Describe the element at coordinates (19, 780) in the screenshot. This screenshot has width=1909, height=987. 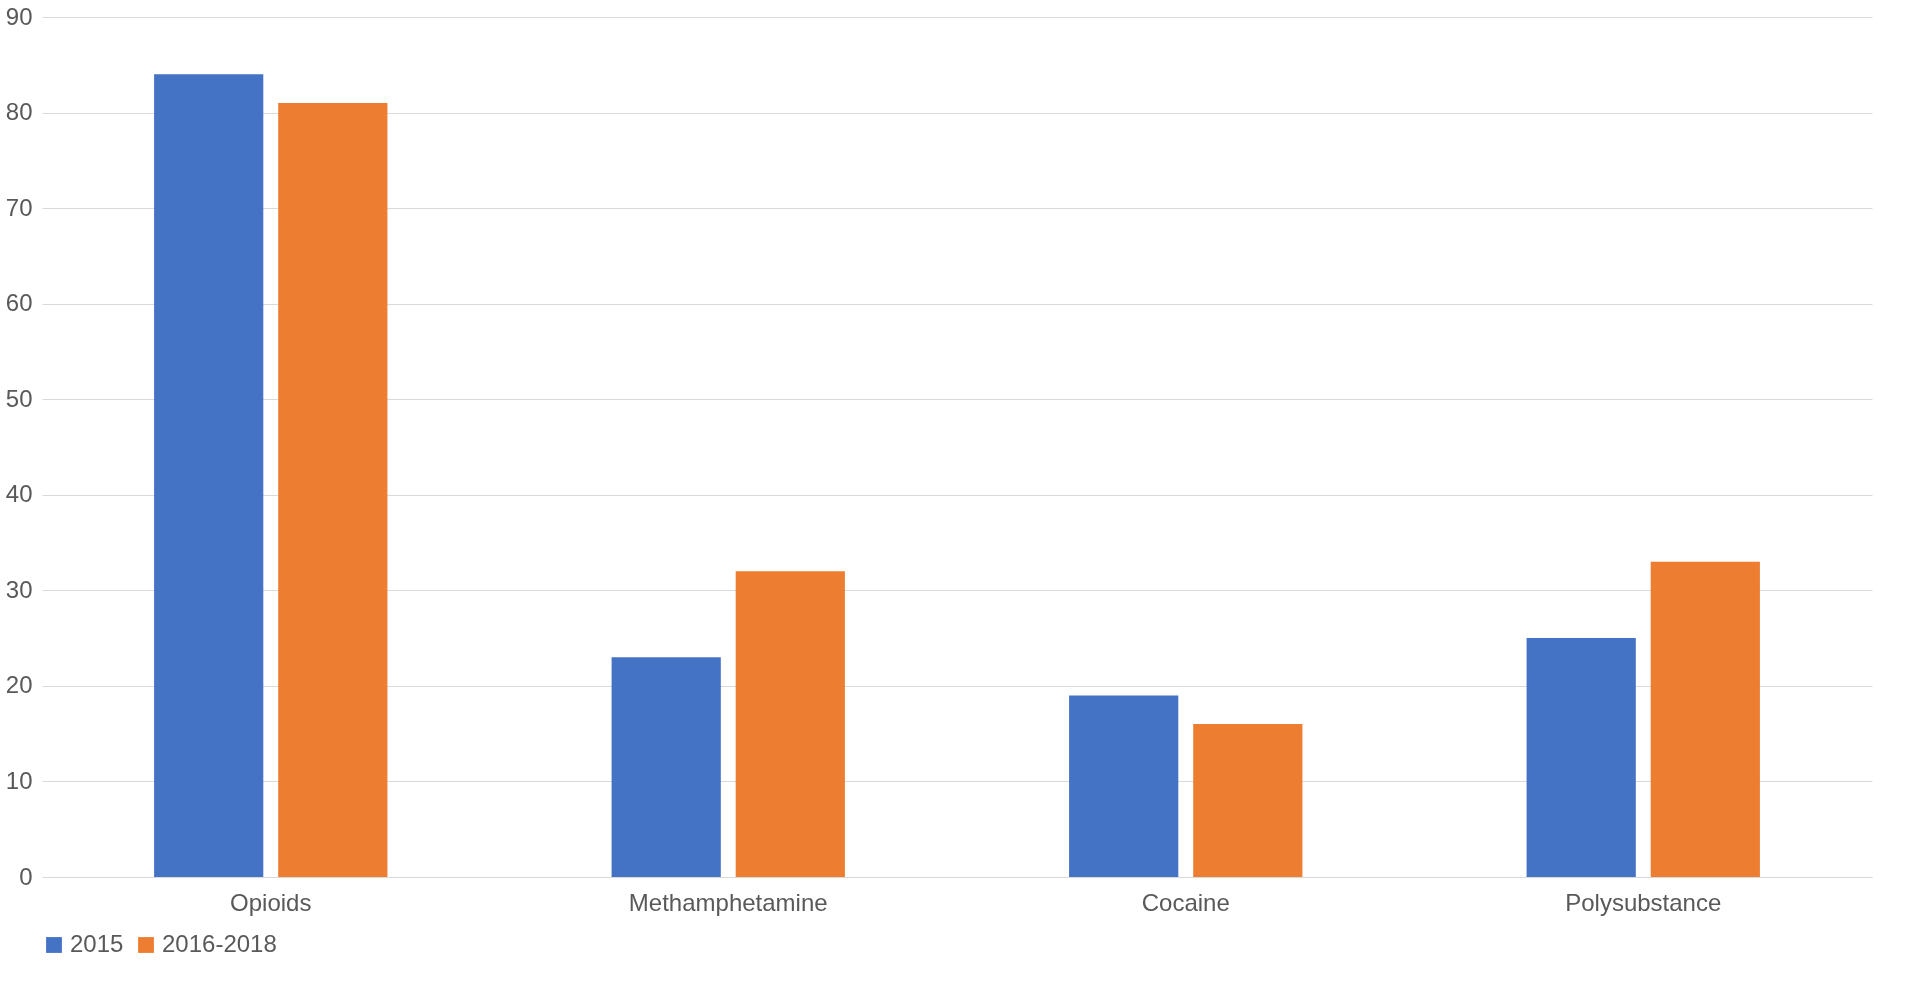
I see `y-tick-label: 10` at that location.